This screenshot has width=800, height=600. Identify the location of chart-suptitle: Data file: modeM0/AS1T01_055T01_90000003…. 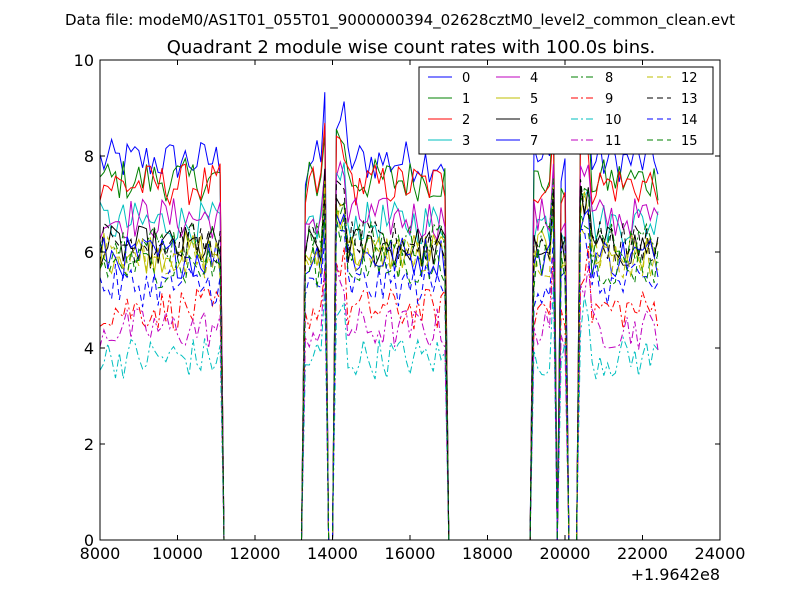
(400, 20).